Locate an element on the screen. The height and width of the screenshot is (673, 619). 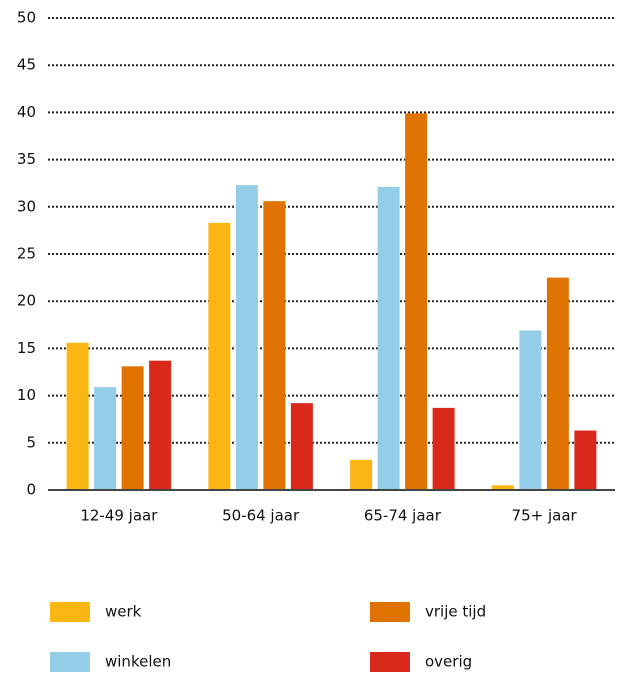
legend-label: vrije tijd is located at coordinates (455, 612).